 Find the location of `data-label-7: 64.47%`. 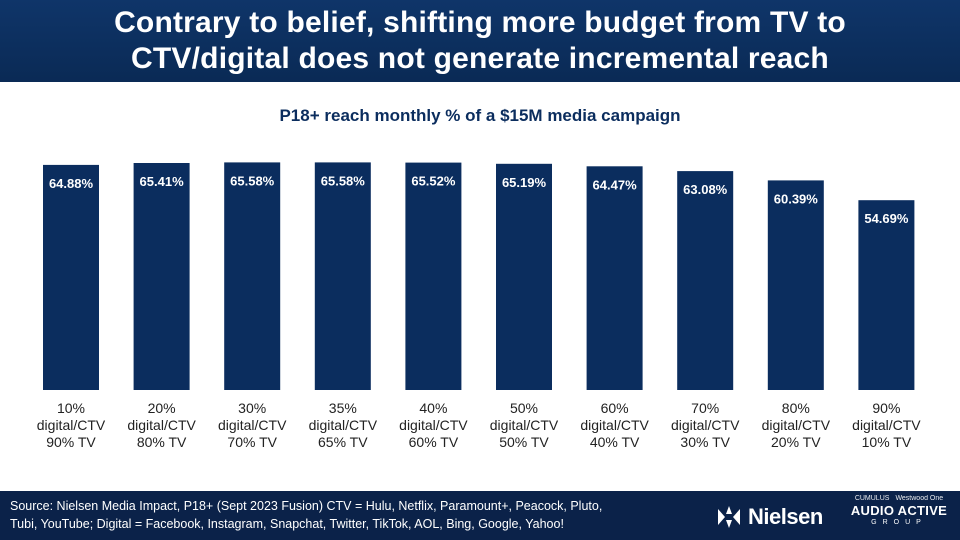

data-label-7: 64.47% is located at coordinates (615, 184).